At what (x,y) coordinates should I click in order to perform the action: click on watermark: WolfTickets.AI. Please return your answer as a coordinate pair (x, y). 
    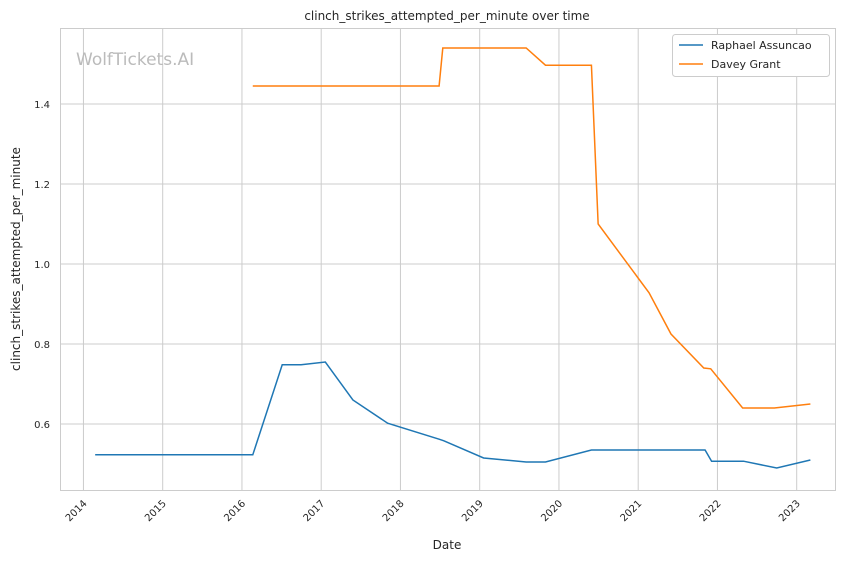
    Looking at the image, I should click on (135, 60).